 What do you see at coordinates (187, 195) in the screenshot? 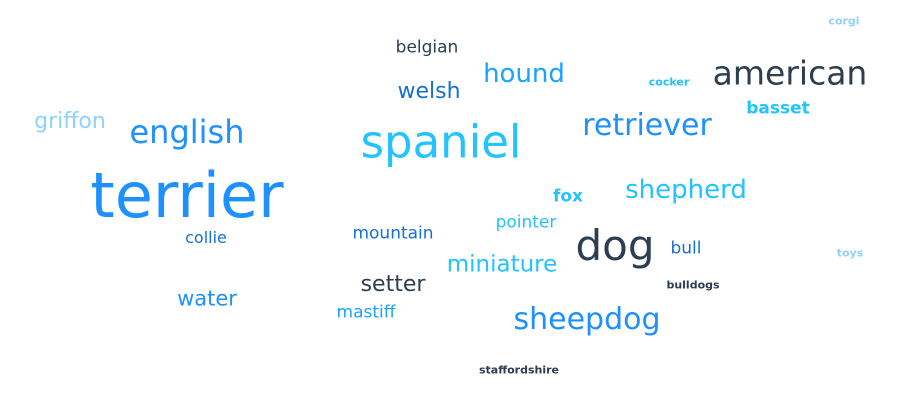
I see `word-terrier: terrier` at bounding box center [187, 195].